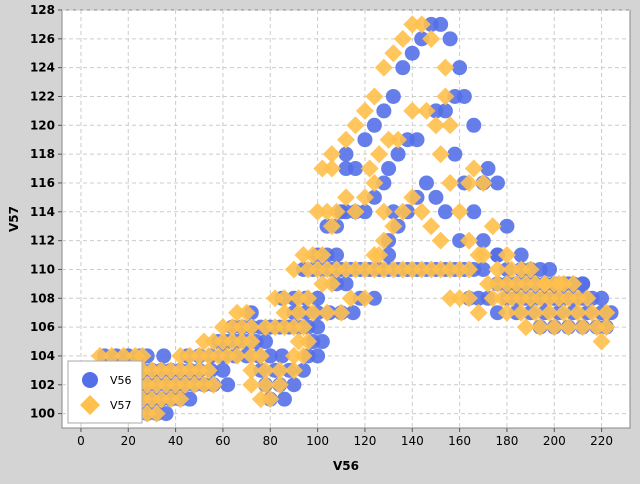 This screenshot has width=640, height=484. I want to click on y-tick-label: 100, so click(42, 414).